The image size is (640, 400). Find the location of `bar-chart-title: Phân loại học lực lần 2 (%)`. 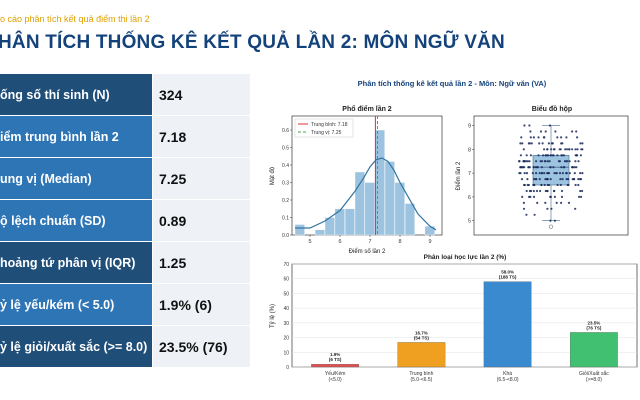

bar-chart-title: Phân loại học lực lần 2 (%) is located at coordinates (465, 256).